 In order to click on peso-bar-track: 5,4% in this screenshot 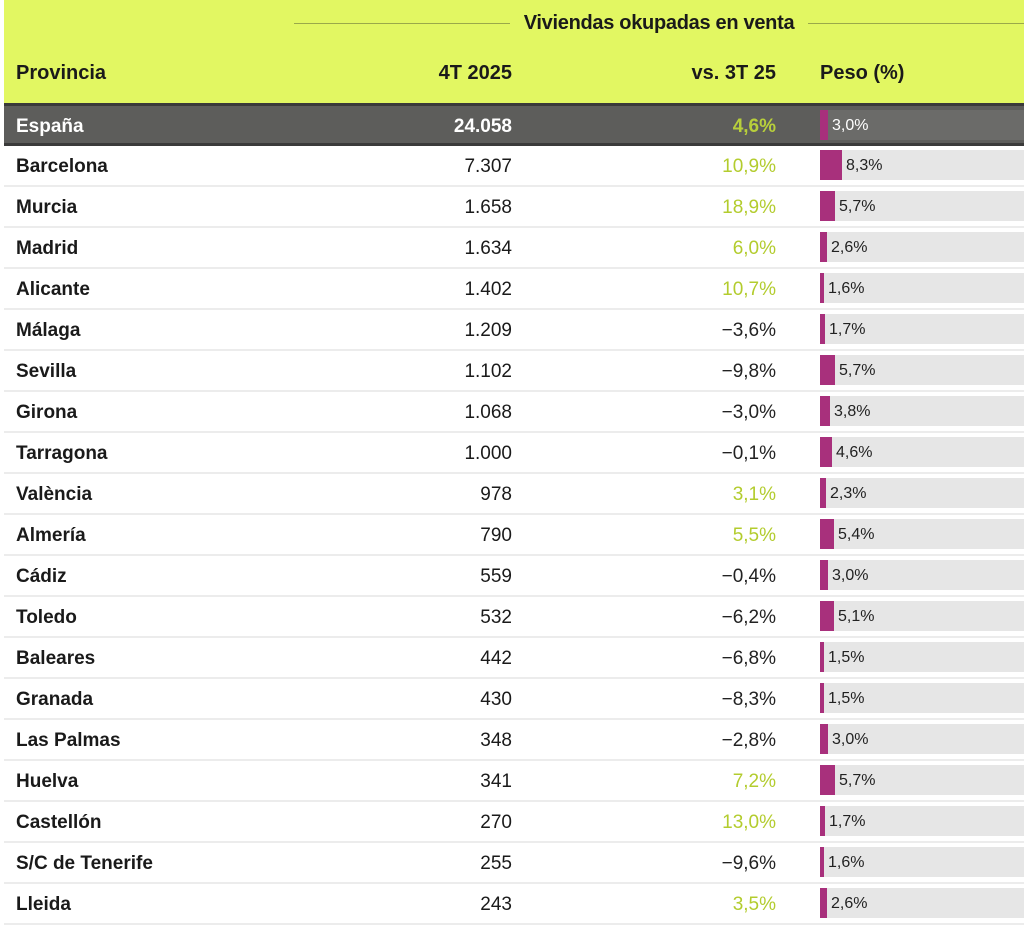, I will do `click(922, 534)`.